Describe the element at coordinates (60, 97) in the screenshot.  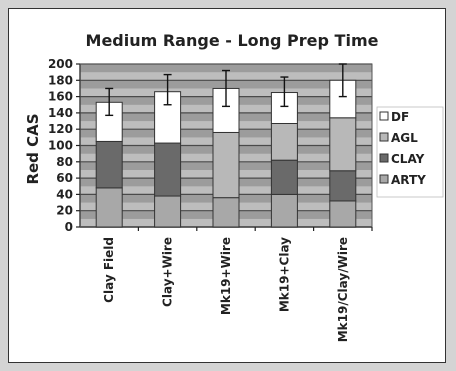
I see `y-tick-label: 160` at that location.